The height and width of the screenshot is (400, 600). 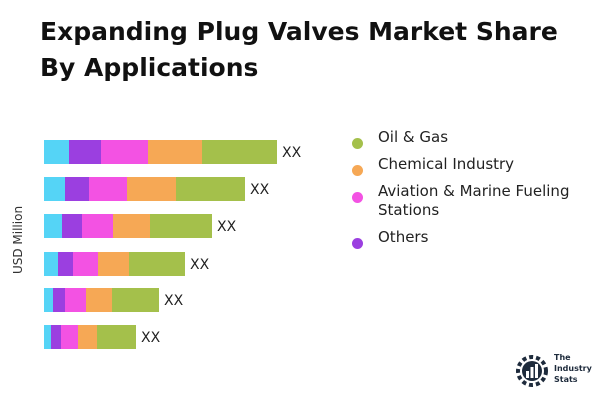 I want to click on legend-dot-oil-gas, so click(x=357, y=143).